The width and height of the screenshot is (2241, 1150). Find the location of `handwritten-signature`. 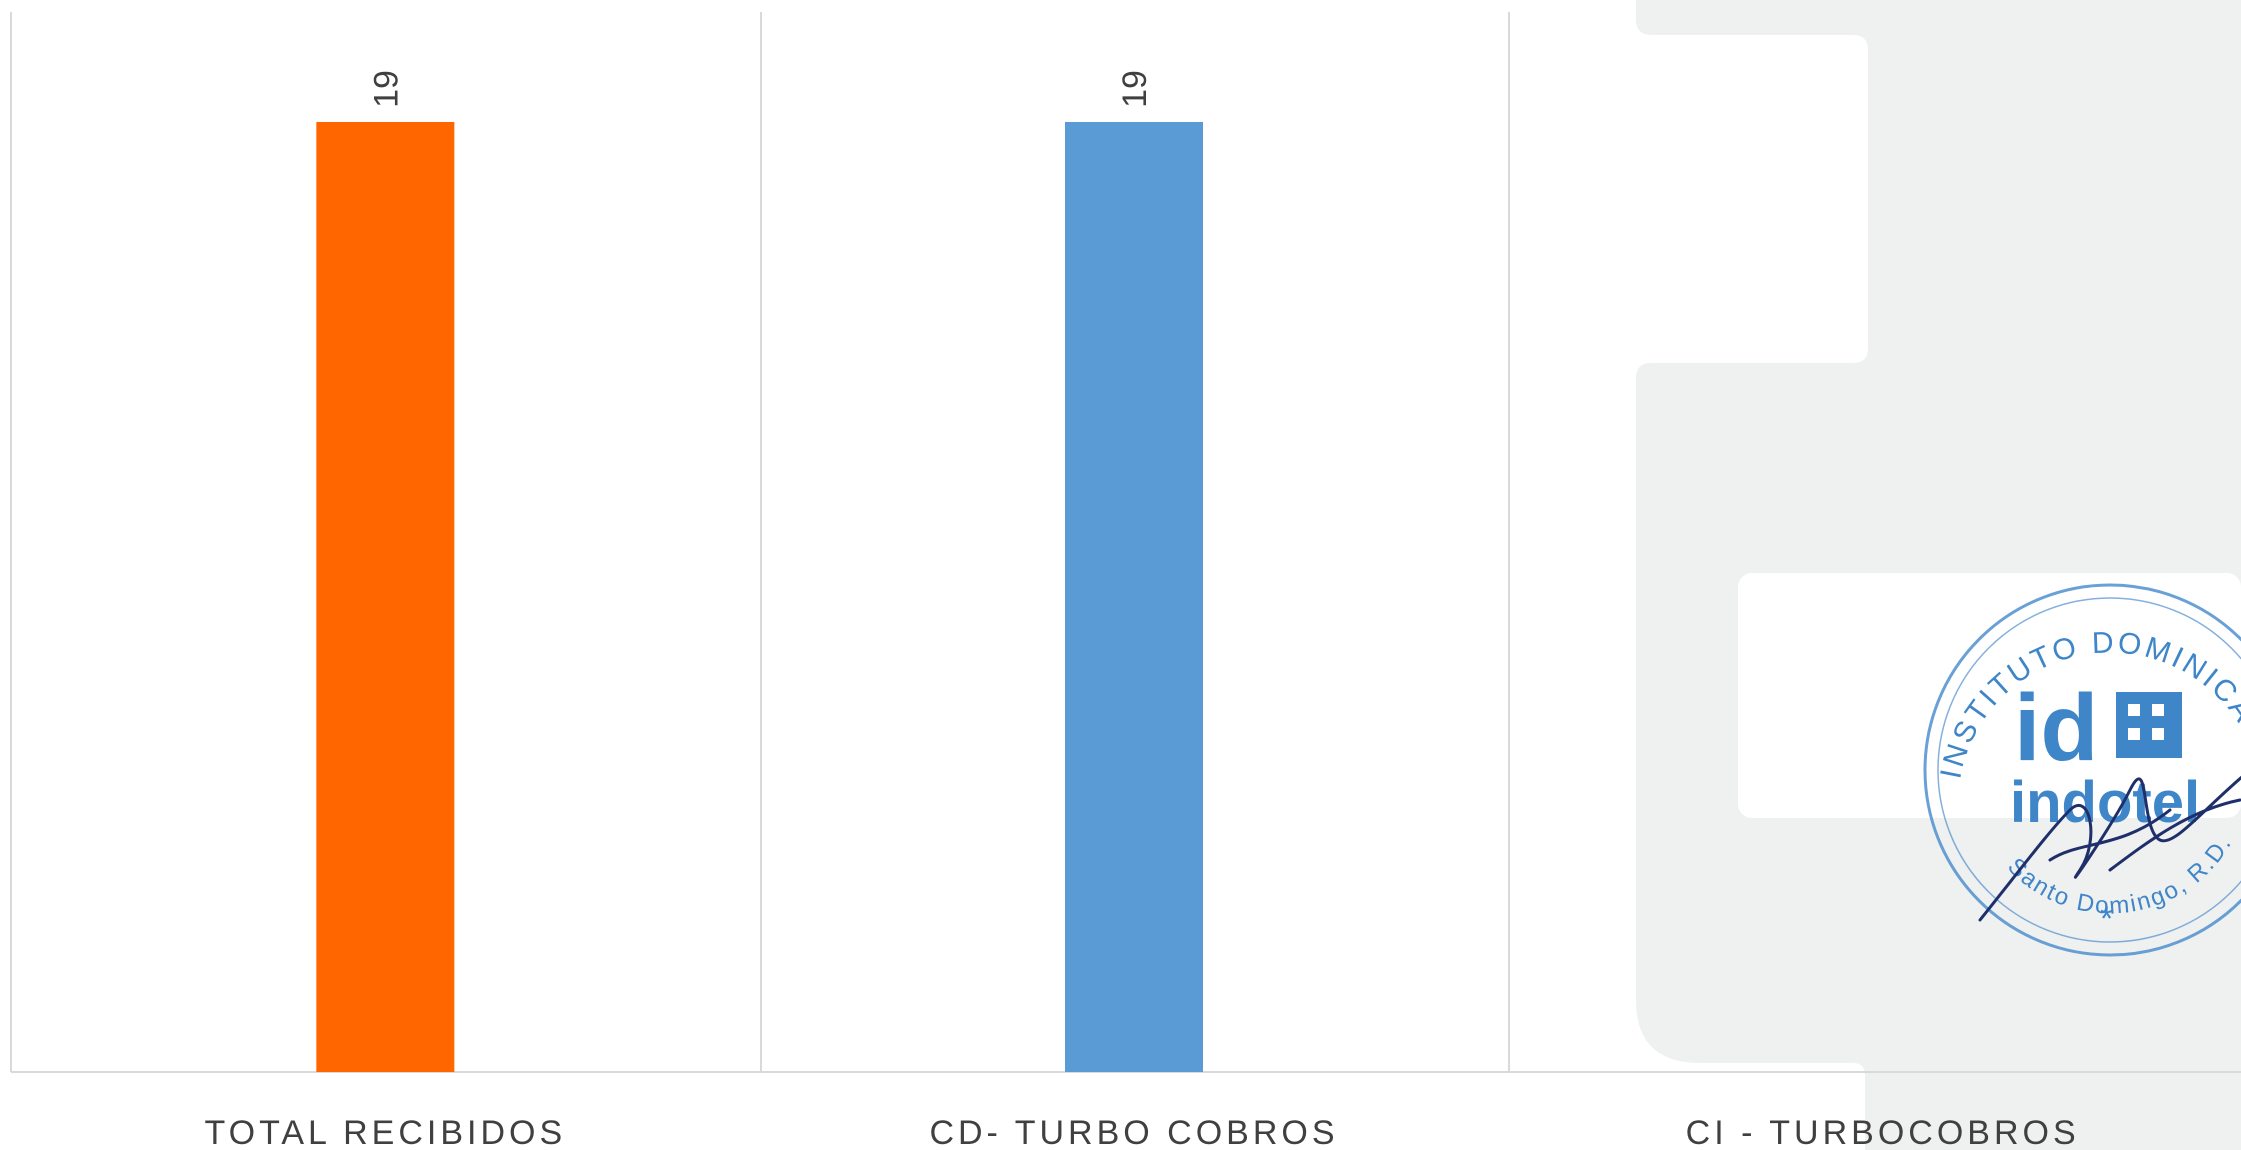

handwritten-signature is located at coordinates (2109, 848).